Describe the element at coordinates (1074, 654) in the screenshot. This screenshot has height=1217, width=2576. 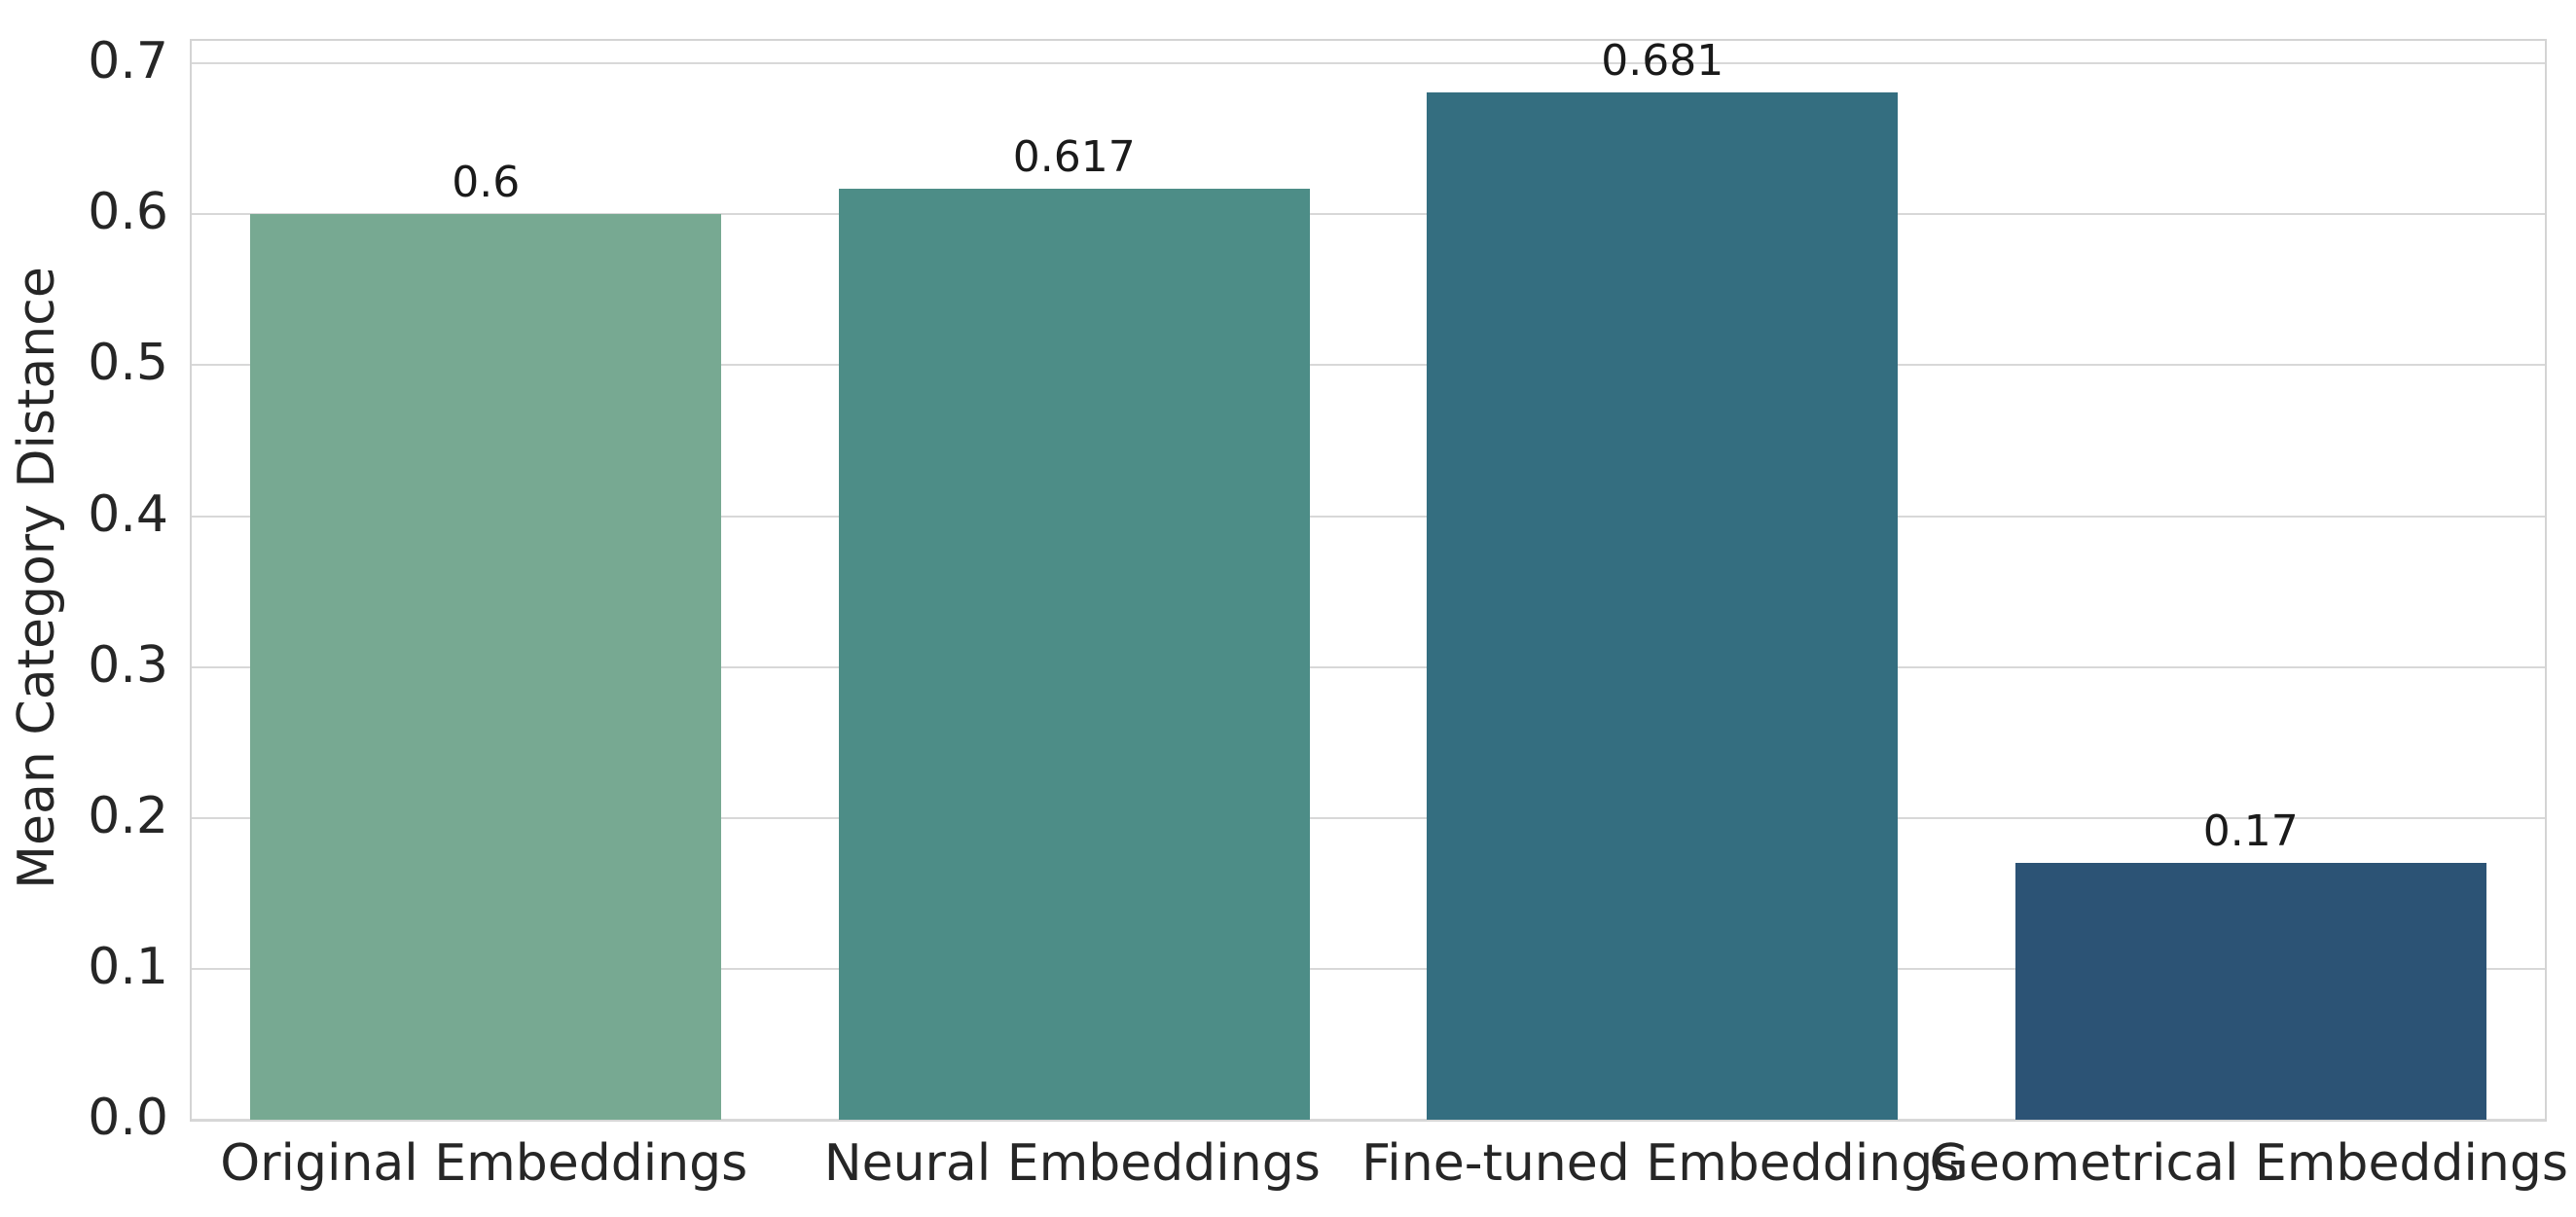
I see `bar-neural-embeddings` at that location.